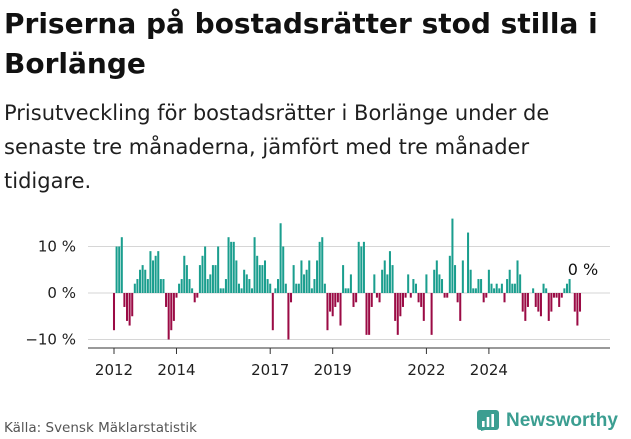 The image size is (631, 439). Describe the element at coordinates (547, 421) in the screenshot. I see `brand-logo: Newsworthy` at that location.